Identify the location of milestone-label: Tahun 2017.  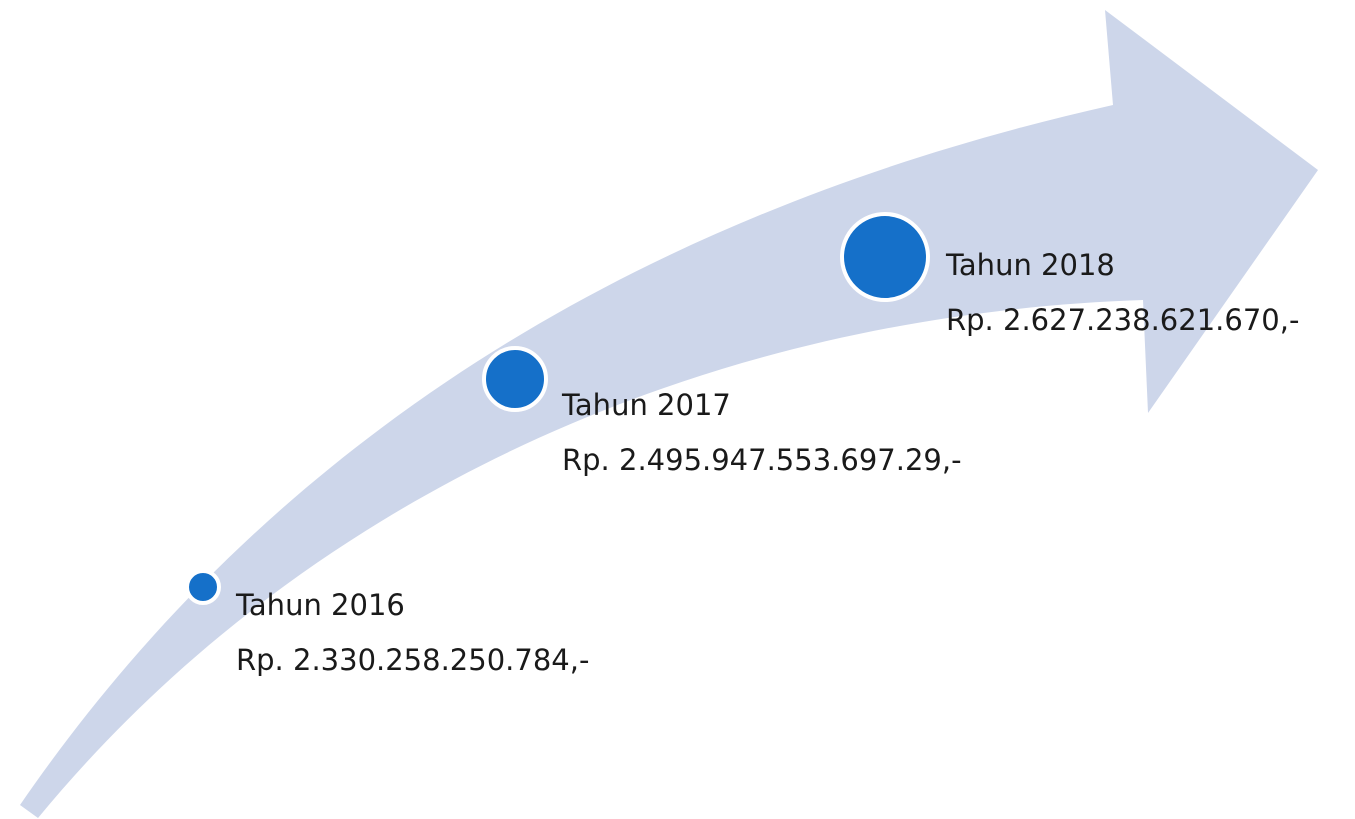
(646, 405).